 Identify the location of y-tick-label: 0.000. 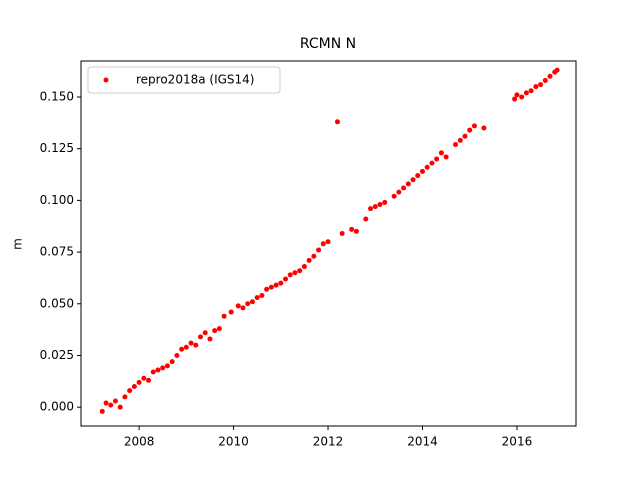
(57, 407).